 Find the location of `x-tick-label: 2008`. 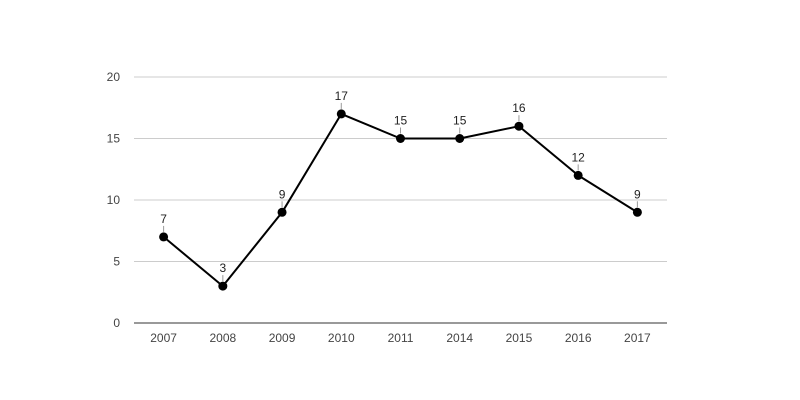

x-tick-label: 2008 is located at coordinates (222, 338).